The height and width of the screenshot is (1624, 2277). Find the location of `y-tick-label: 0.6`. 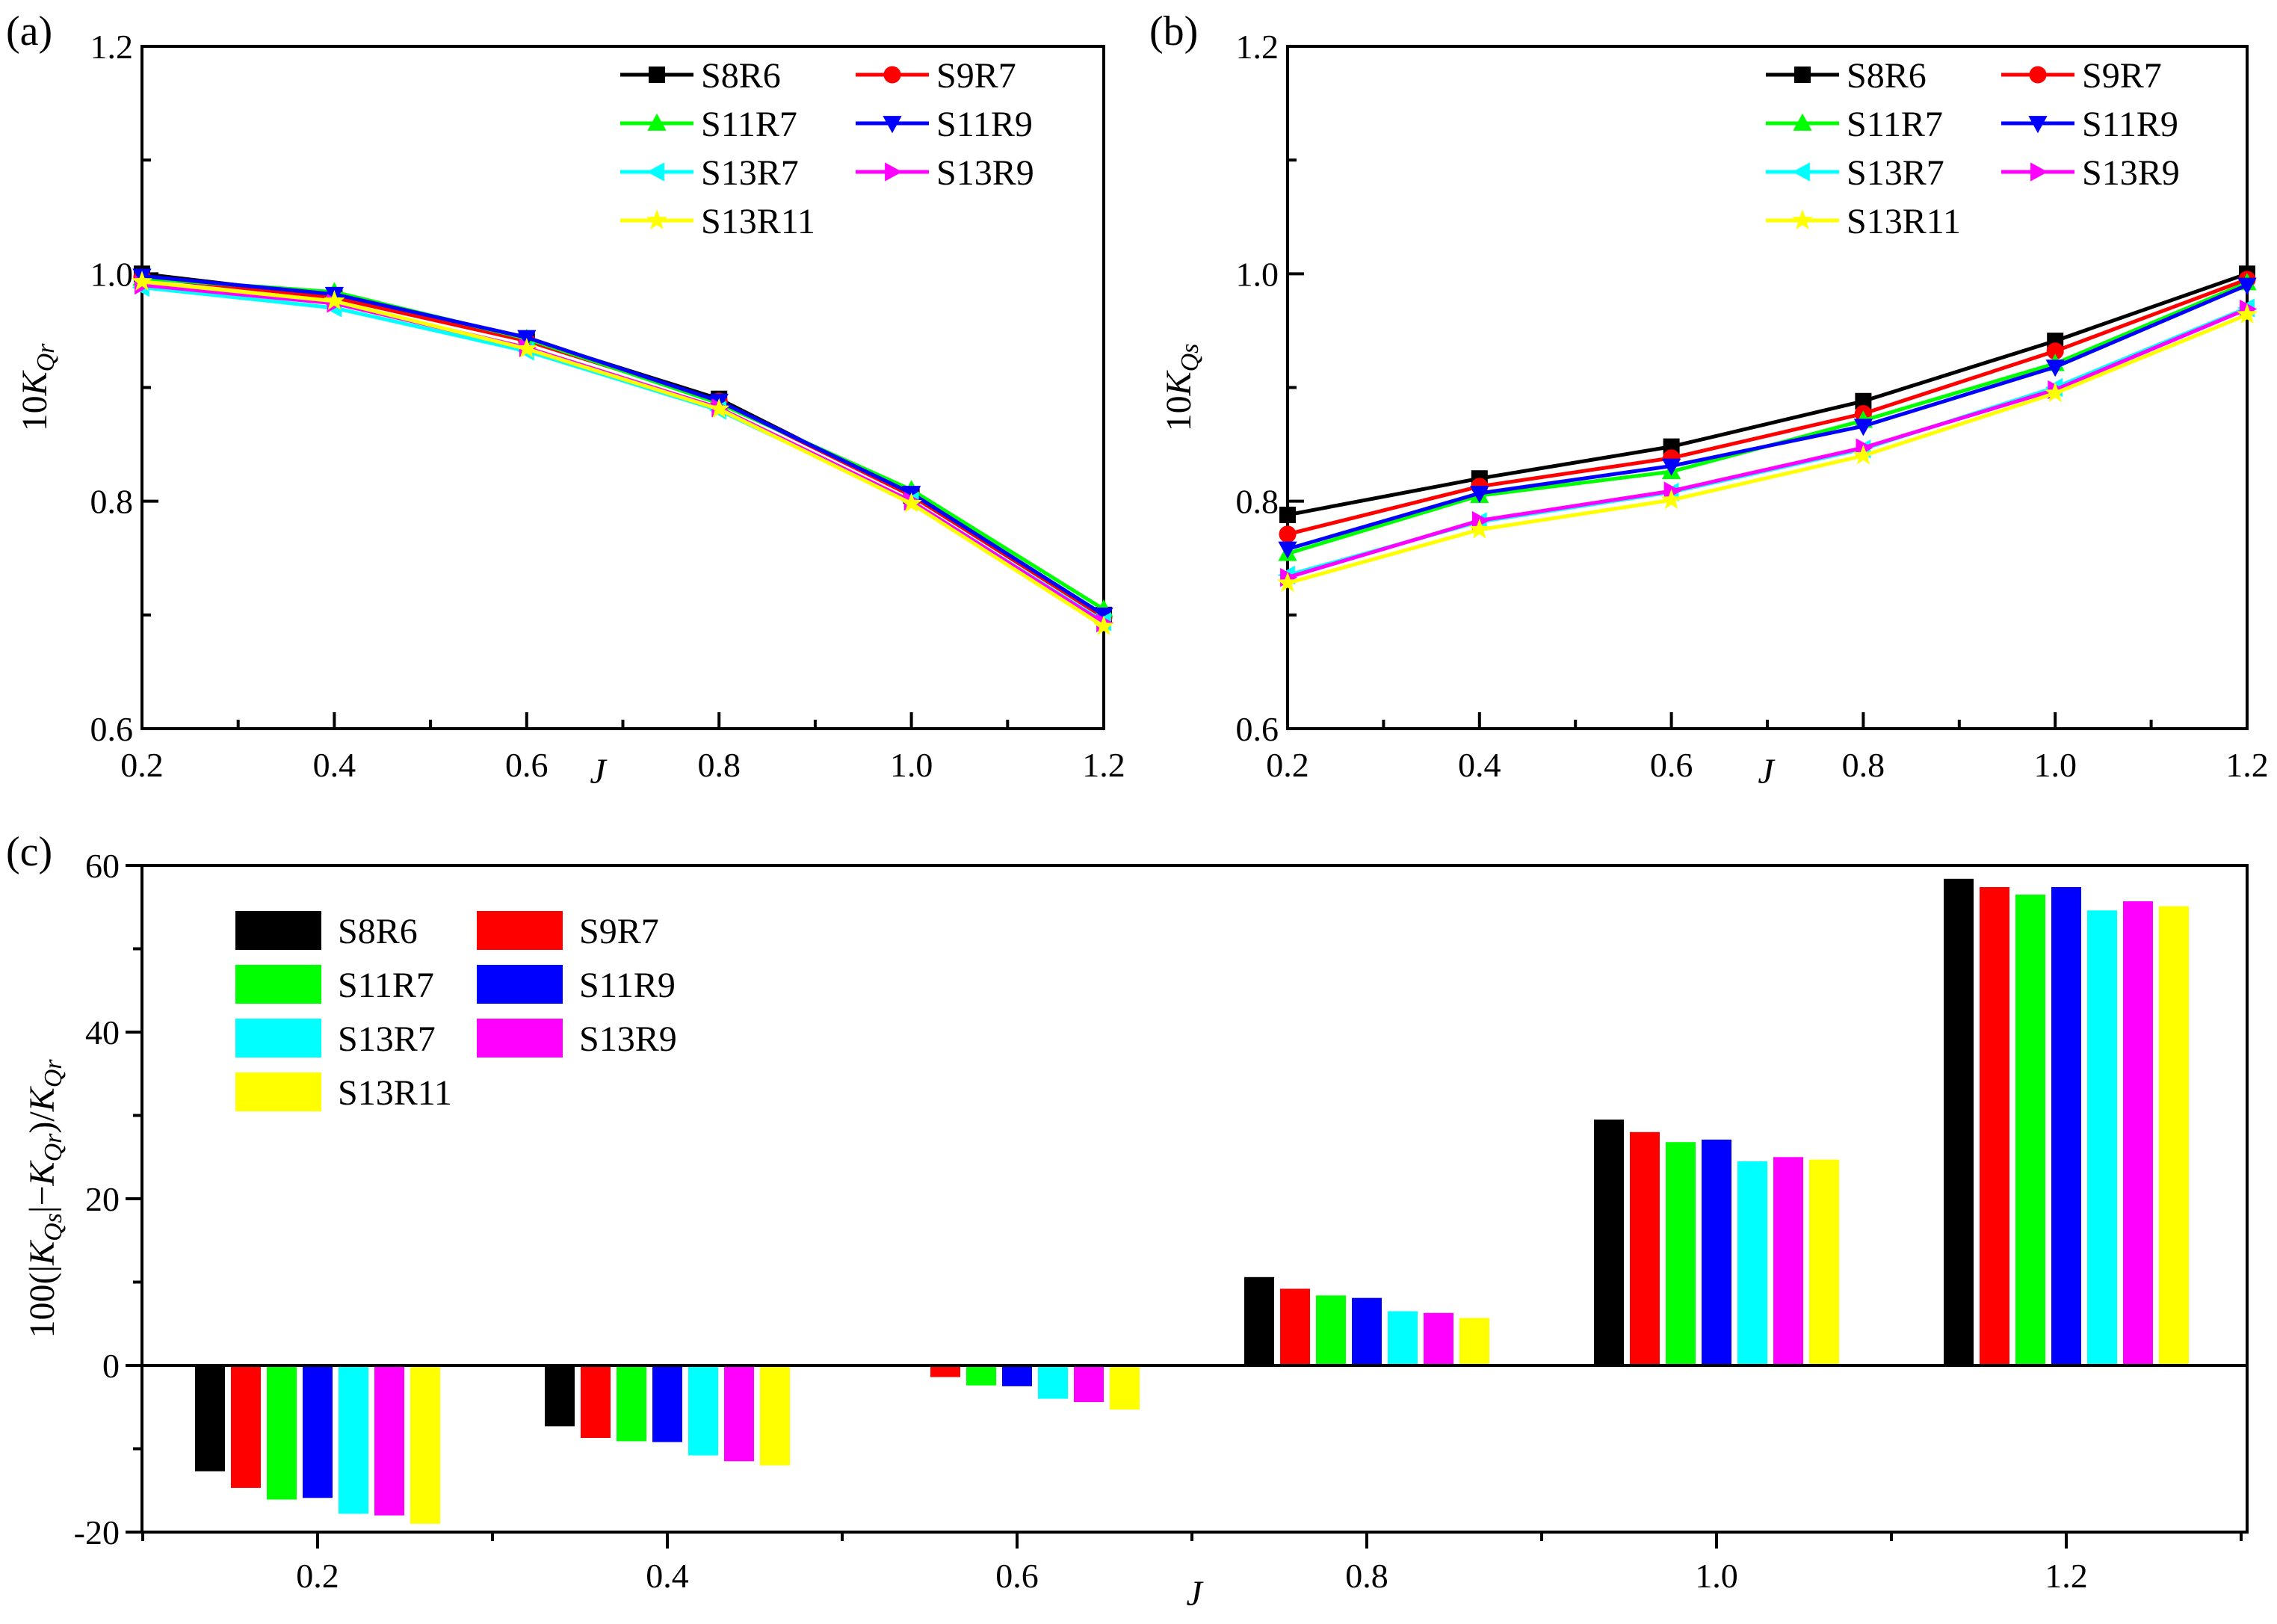

y-tick-label: 0.6 is located at coordinates (112, 729).